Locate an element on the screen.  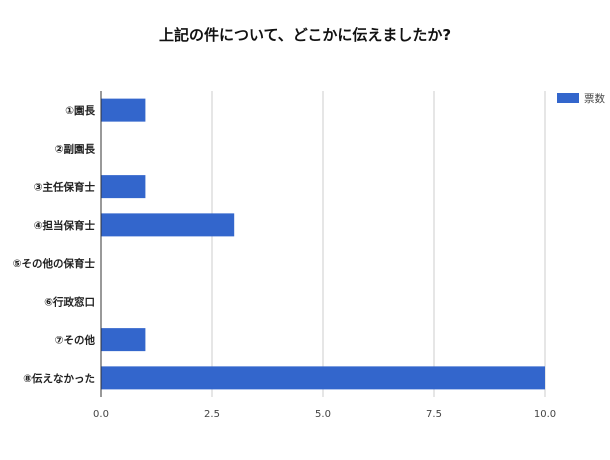
legend: 票数 is located at coordinates (581, 98).